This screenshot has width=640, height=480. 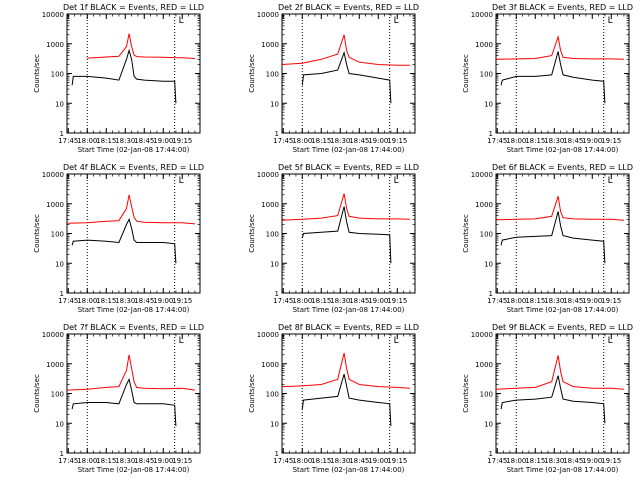 I want to click on panel-title: Det 7f BLACK = Events, RED = LLD, so click(x=133, y=327).